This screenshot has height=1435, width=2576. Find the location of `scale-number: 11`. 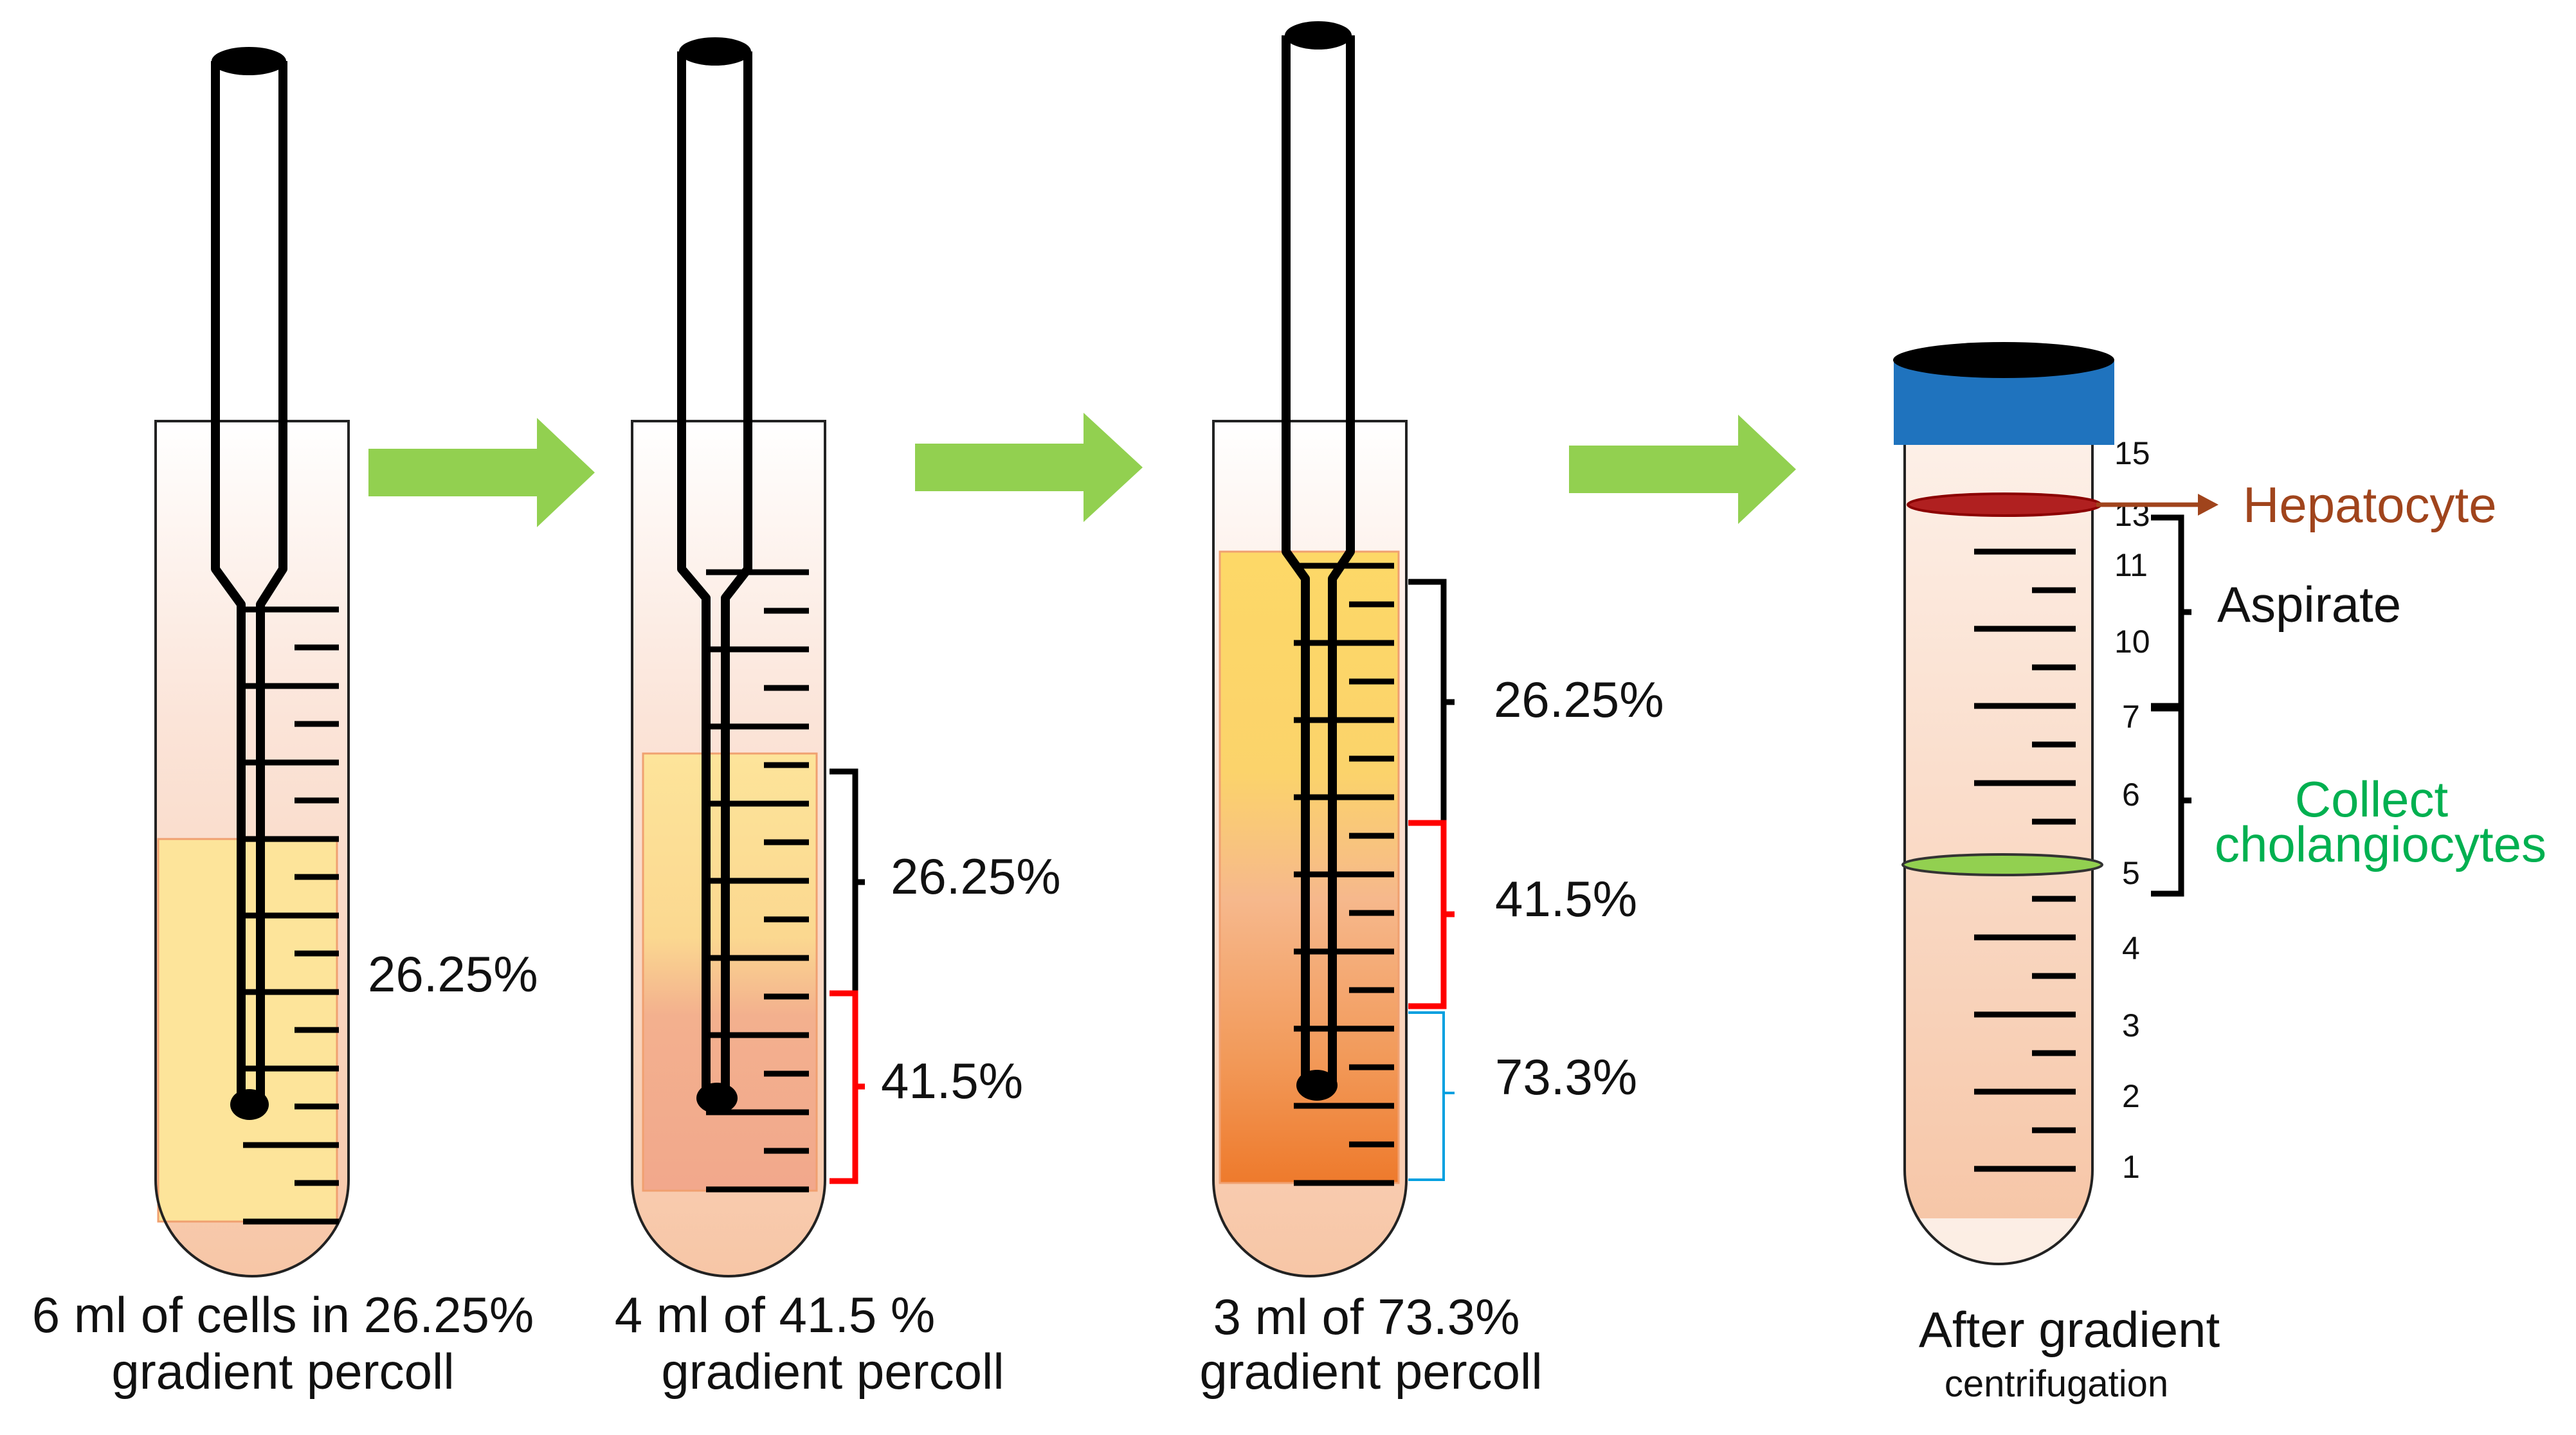

scale-number: 11 is located at coordinates (2131, 565).